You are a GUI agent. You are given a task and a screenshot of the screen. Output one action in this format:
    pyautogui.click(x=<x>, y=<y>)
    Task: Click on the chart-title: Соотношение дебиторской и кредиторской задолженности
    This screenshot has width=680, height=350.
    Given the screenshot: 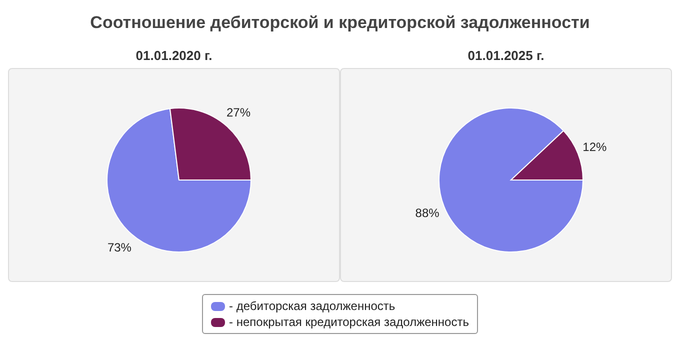 What is the action you would take?
    pyautogui.click(x=340, y=23)
    